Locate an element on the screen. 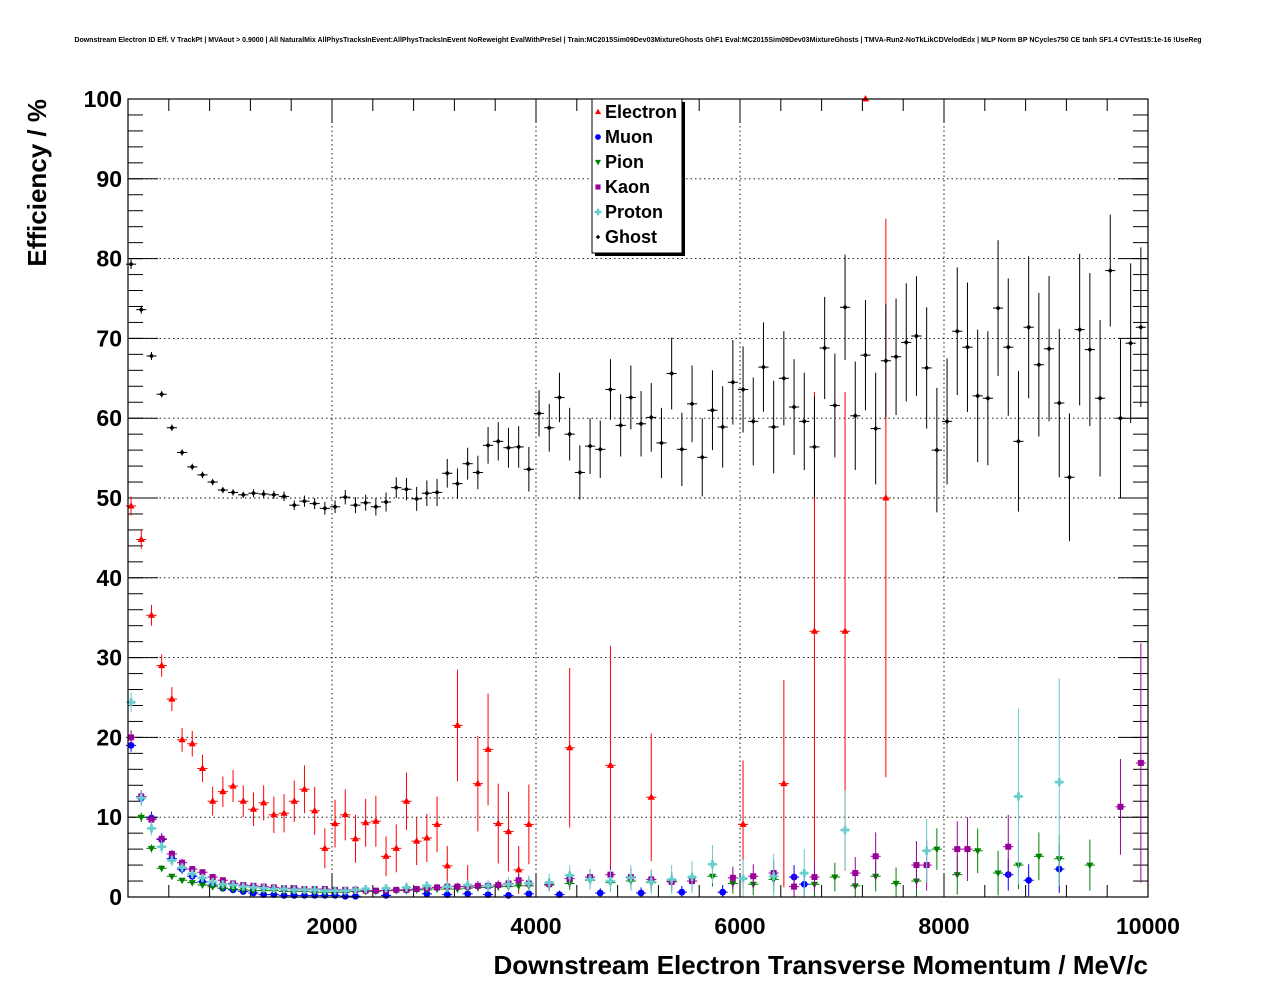 Image resolution: width=1276 pixels, height=996 pixels. legend-electron-marker is located at coordinates (598, 111).